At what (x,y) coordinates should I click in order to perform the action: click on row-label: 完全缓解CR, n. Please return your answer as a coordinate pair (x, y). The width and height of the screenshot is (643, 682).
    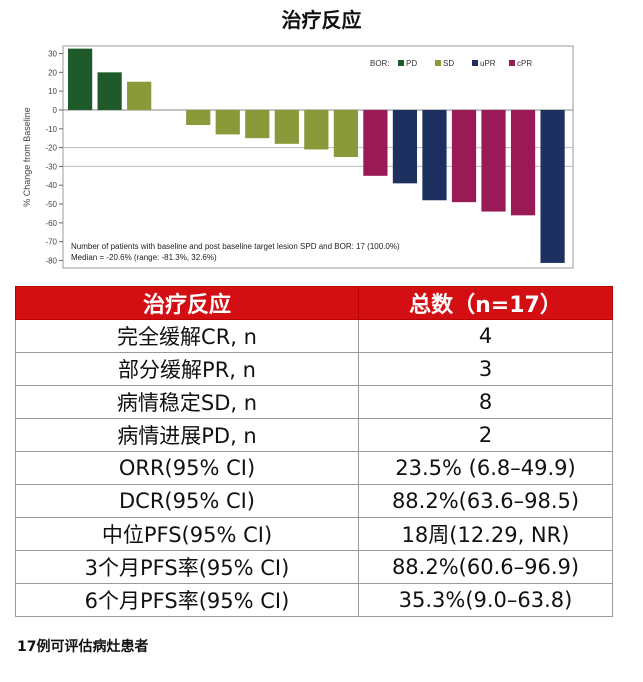
    Looking at the image, I should click on (187, 336).